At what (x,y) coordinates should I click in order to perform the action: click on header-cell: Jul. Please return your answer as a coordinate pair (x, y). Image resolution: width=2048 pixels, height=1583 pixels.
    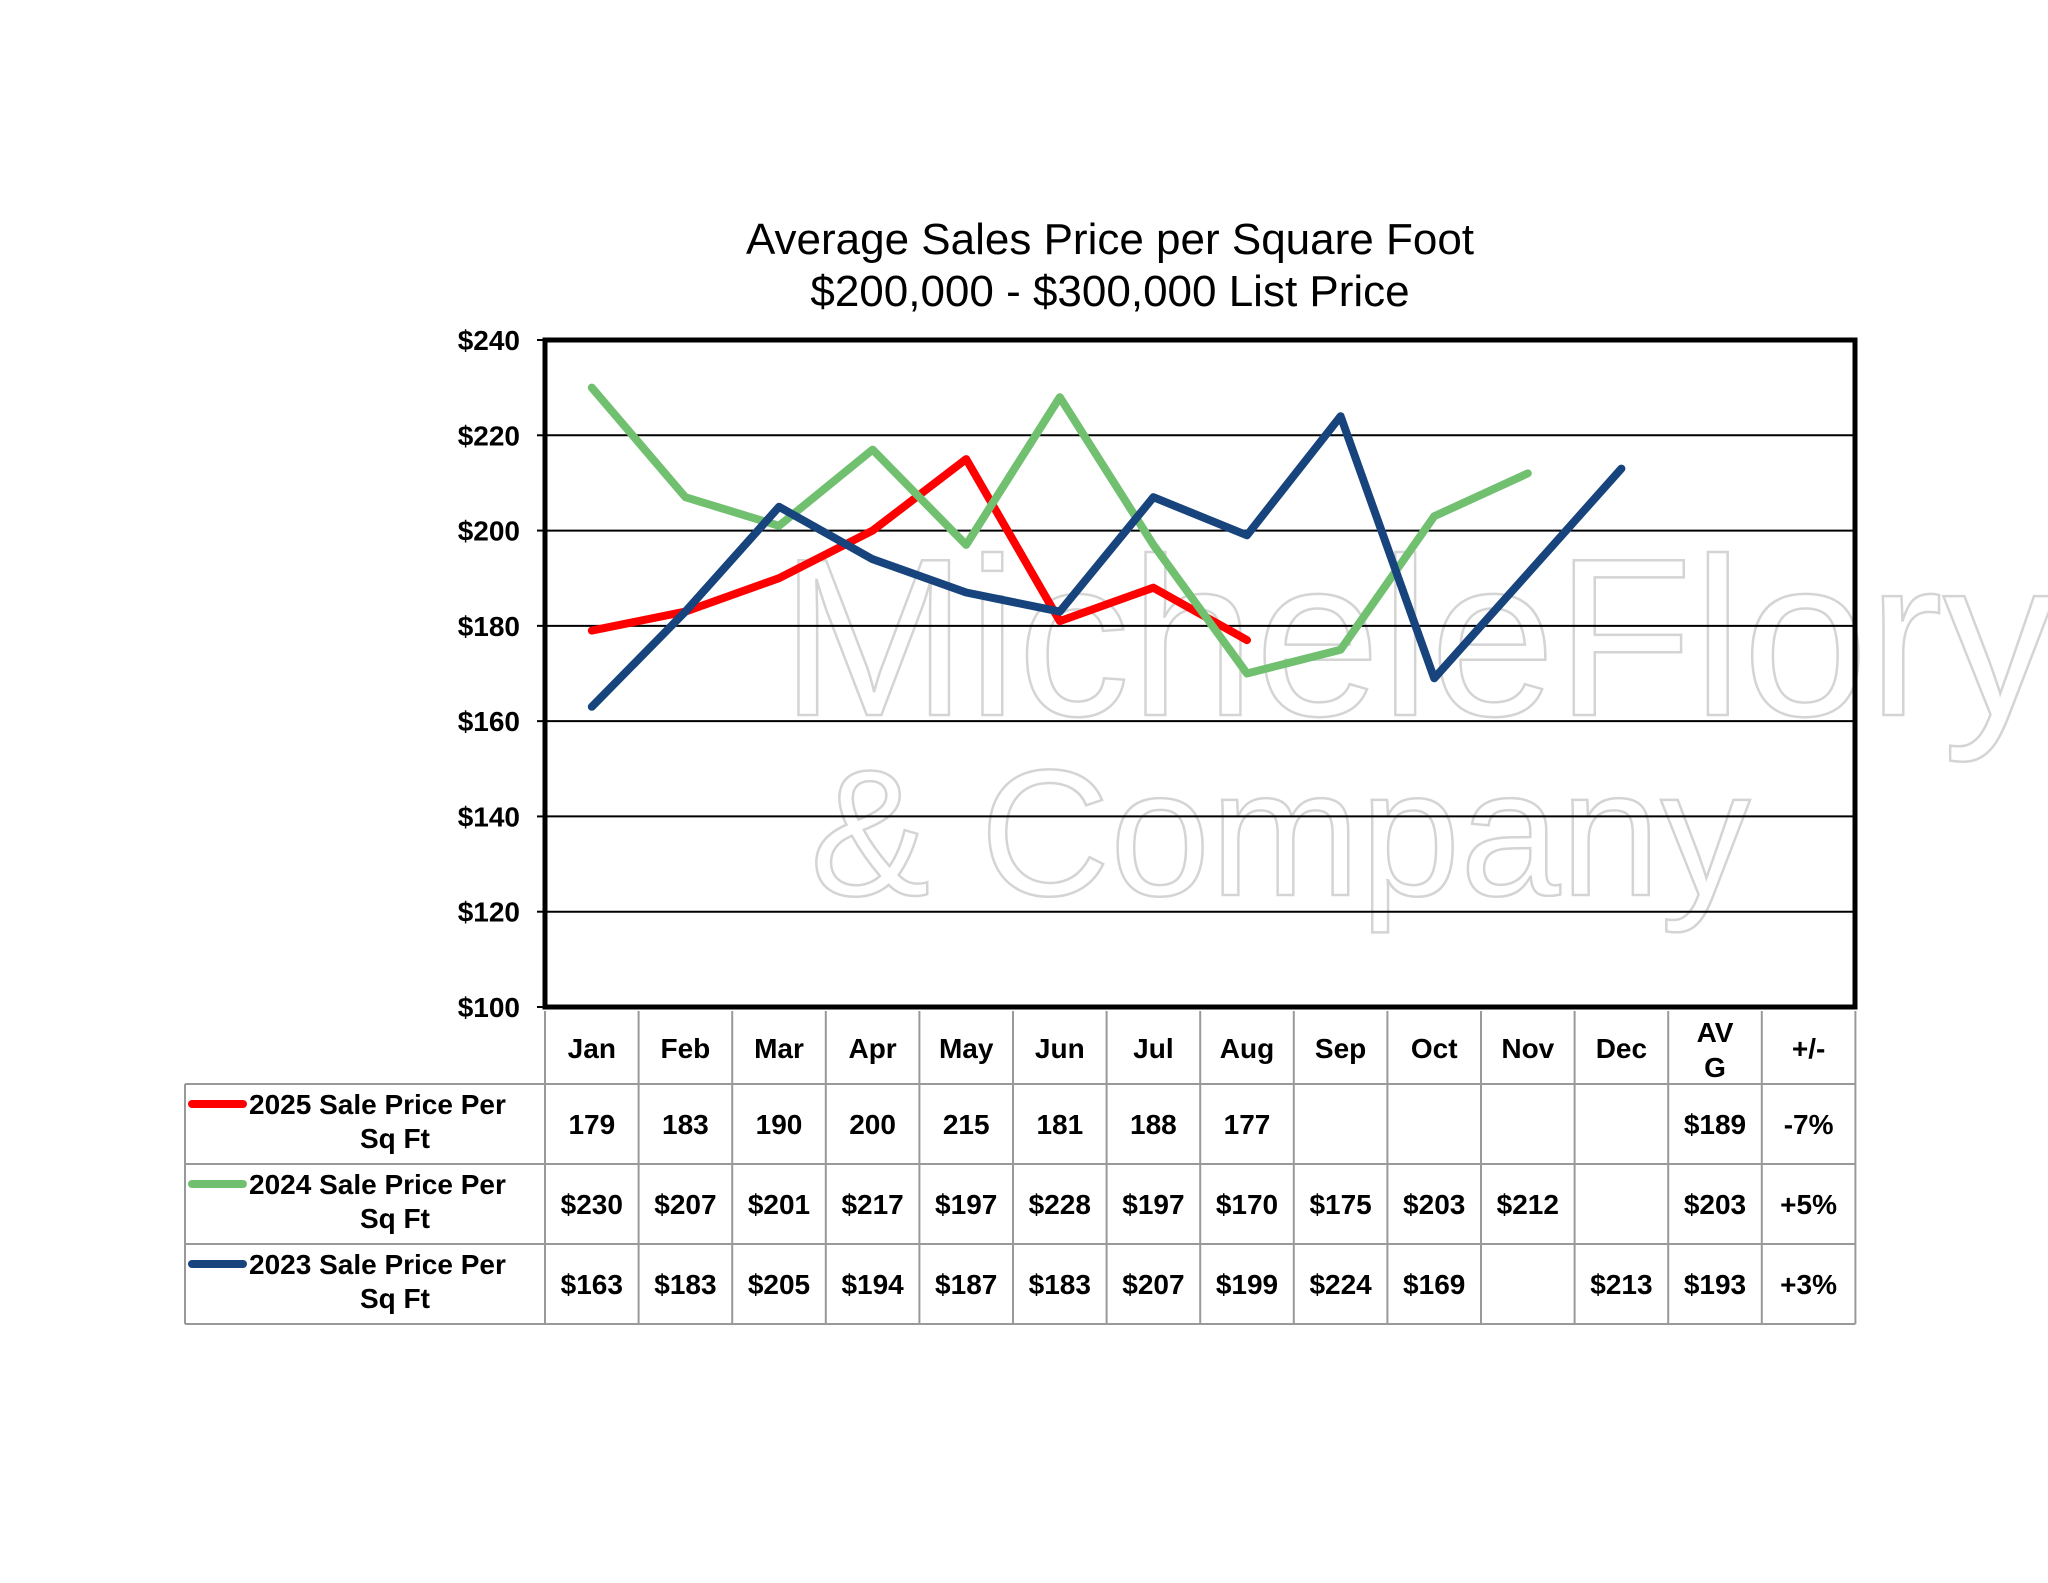
    Looking at the image, I should click on (1153, 1048).